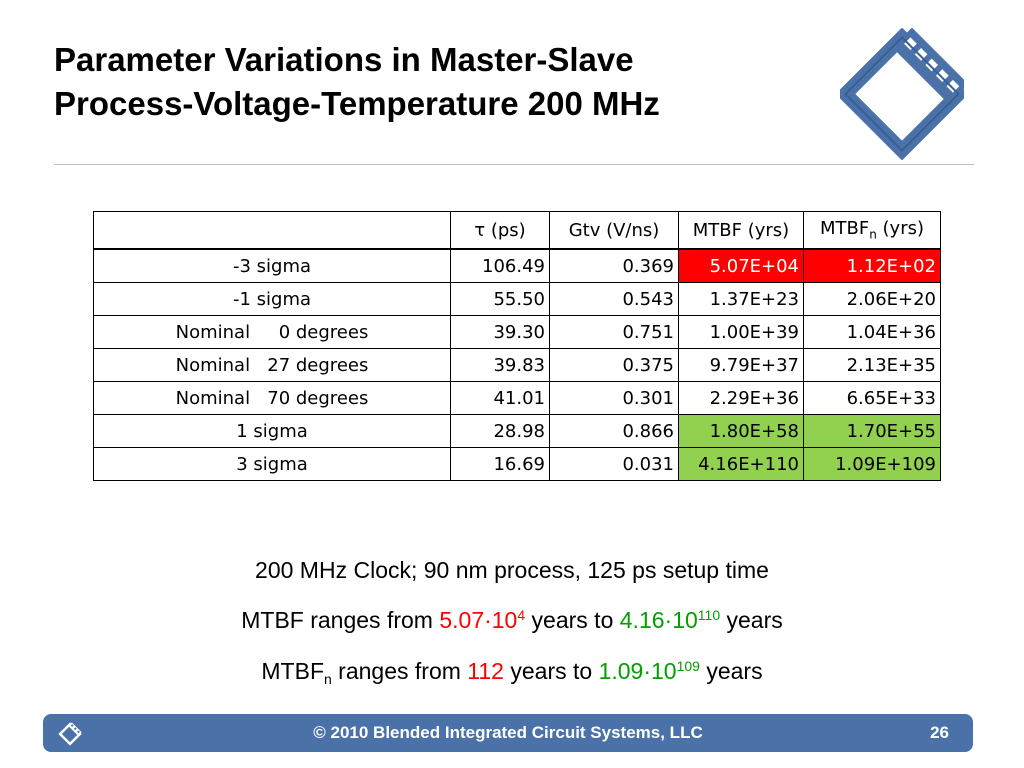  Describe the element at coordinates (872, 332) in the screenshot. I see `mtbfn-cell: 1.04E+36` at that location.